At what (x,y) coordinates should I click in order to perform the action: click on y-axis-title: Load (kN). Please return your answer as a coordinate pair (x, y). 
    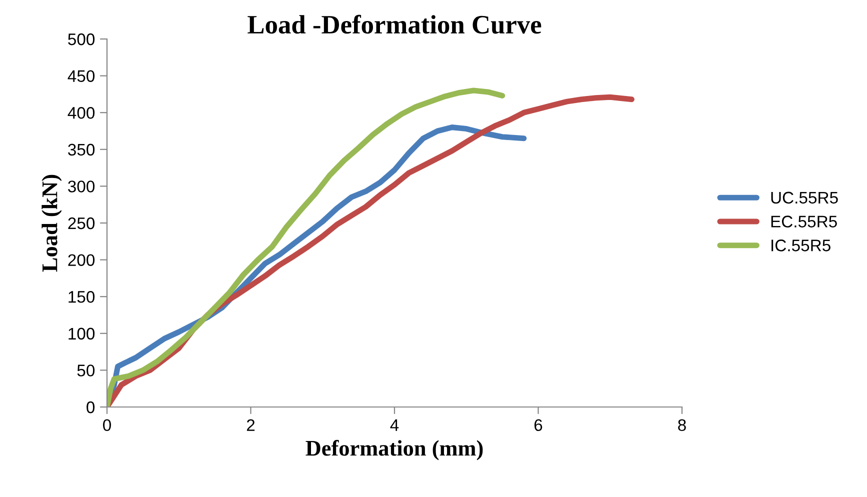
    Looking at the image, I should click on (52, 223).